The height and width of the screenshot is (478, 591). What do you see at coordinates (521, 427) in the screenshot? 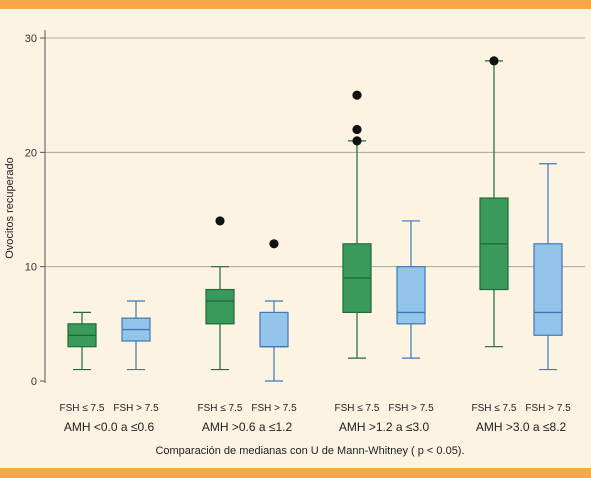
I see `group-label: AMH >3.0 a ≤8.2` at bounding box center [521, 427].